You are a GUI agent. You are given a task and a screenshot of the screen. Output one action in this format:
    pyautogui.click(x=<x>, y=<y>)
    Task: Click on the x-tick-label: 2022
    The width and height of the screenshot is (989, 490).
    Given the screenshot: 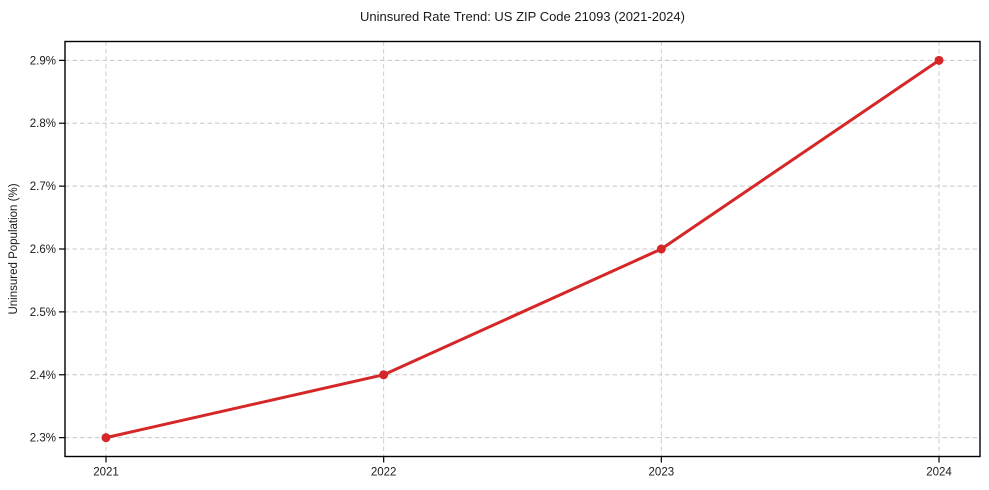 What is the action you would take?
    pyautogui.click(x=384, y=473)
    